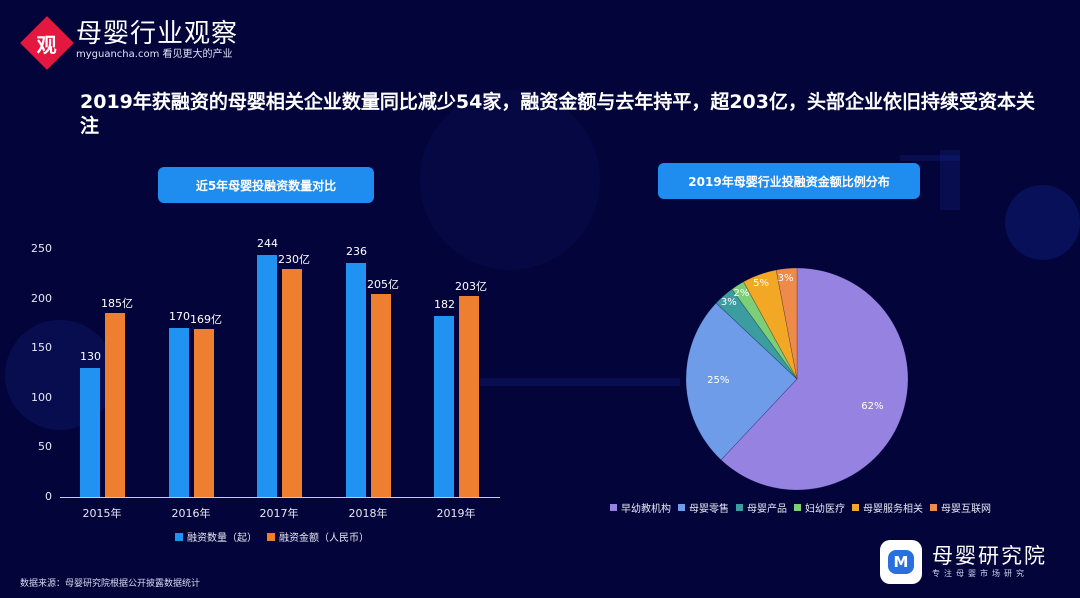  What do you see at coordinates (279, 513) in the screenshot?
I see `x-tick-label: 2017年` at bounding box center [279, 513].